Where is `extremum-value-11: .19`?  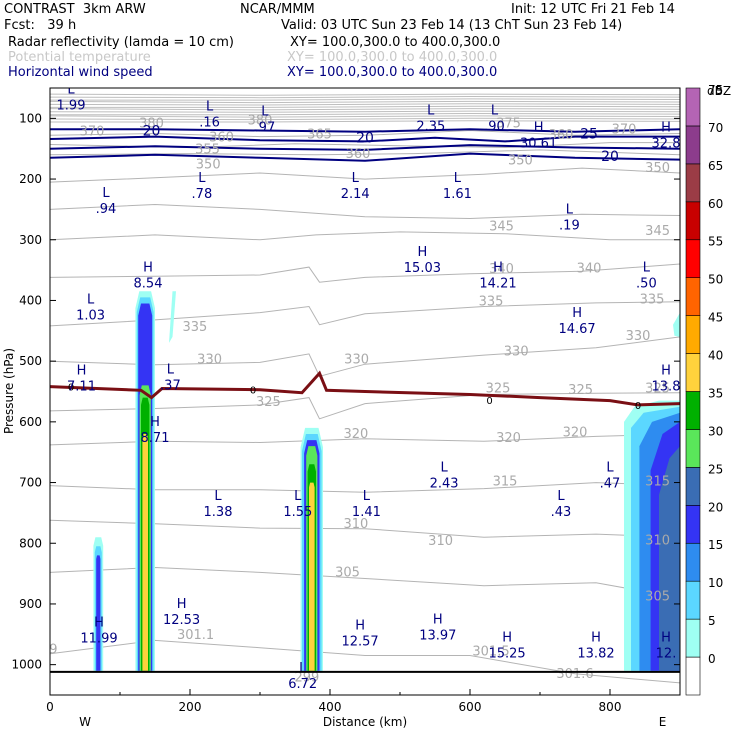 extremum-value-11: .19 is located at coordinates (569, 226).